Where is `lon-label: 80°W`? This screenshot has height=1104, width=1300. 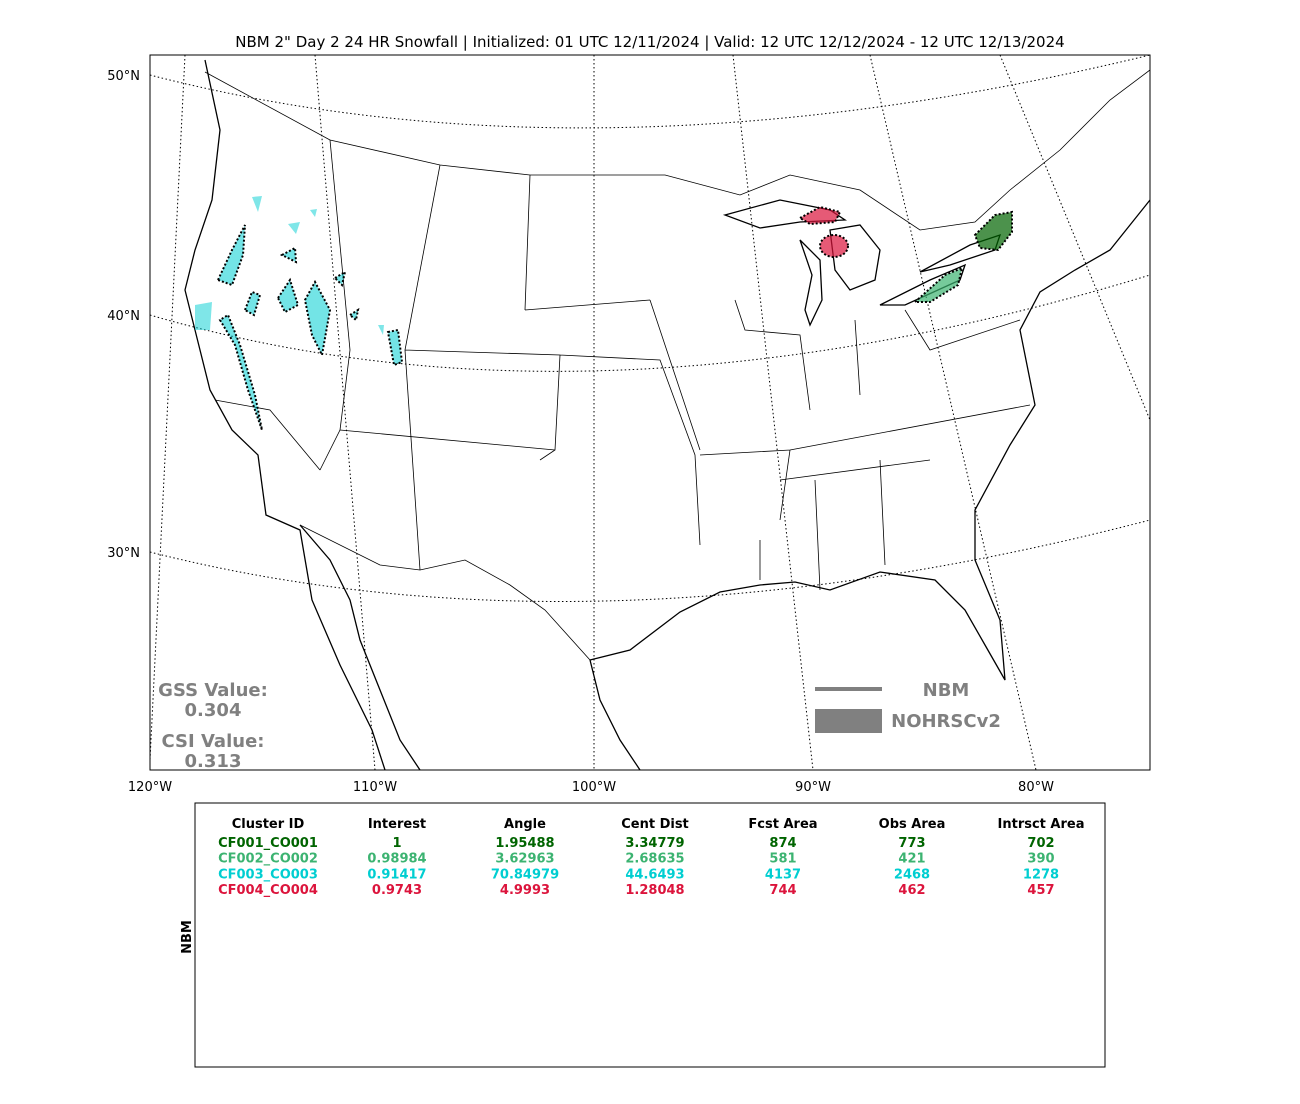 lon-label: 80°W is located at coordinates (1036, 787).